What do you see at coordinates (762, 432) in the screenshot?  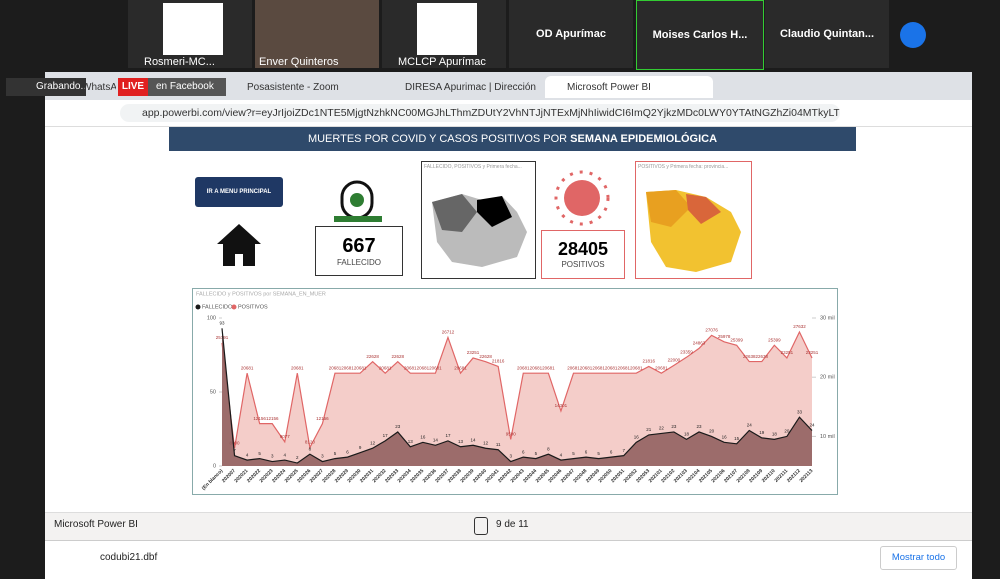 I see `data-label: 19` at bounding box center [762, 432].